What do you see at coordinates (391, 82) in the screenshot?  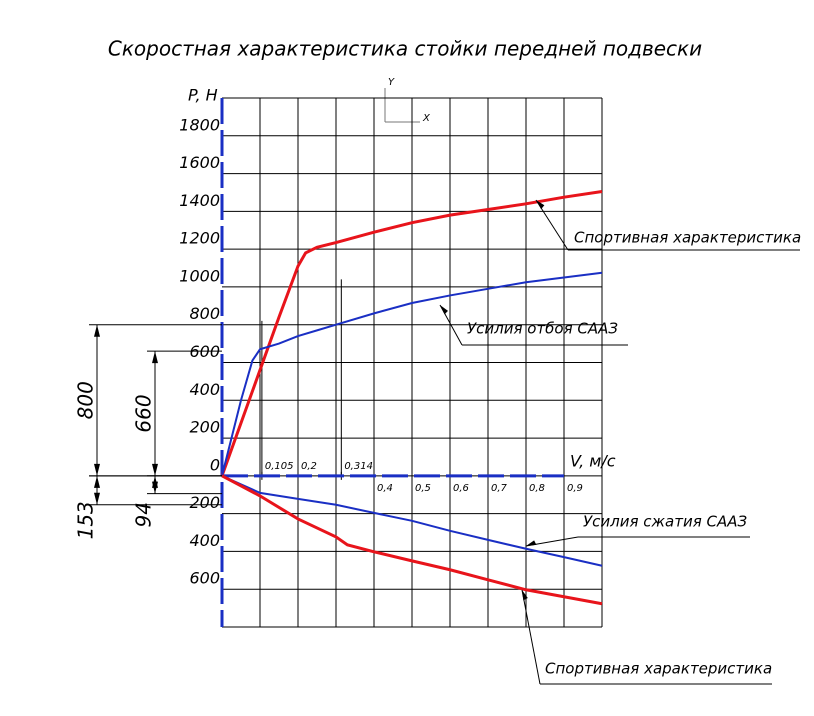 I see `ucs-y: Y` at bounding box center [391, 82].